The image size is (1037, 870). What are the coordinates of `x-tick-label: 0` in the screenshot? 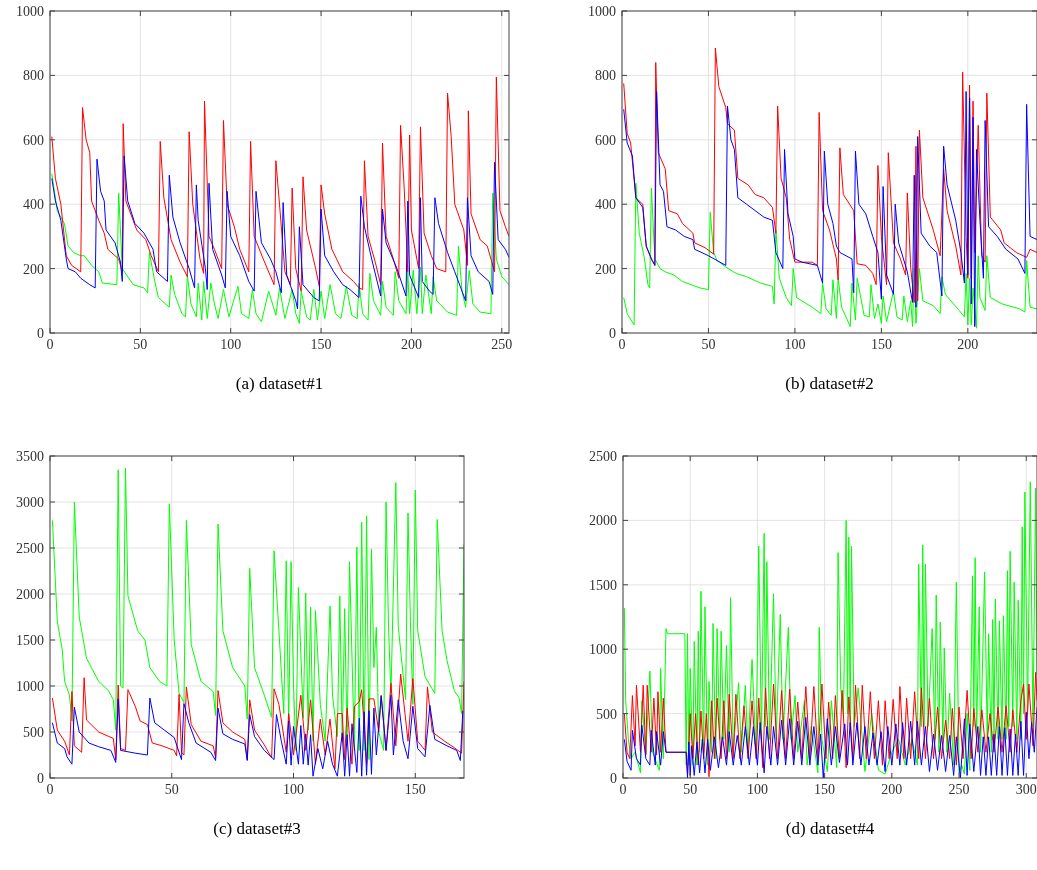 It's located at (623, 789).